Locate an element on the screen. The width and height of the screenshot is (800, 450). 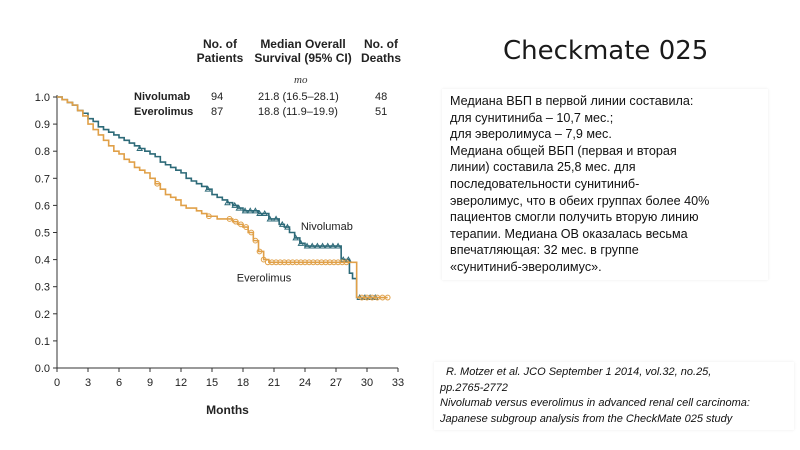
y-tick-label: 1.0 is located at coordinates (42, 98).